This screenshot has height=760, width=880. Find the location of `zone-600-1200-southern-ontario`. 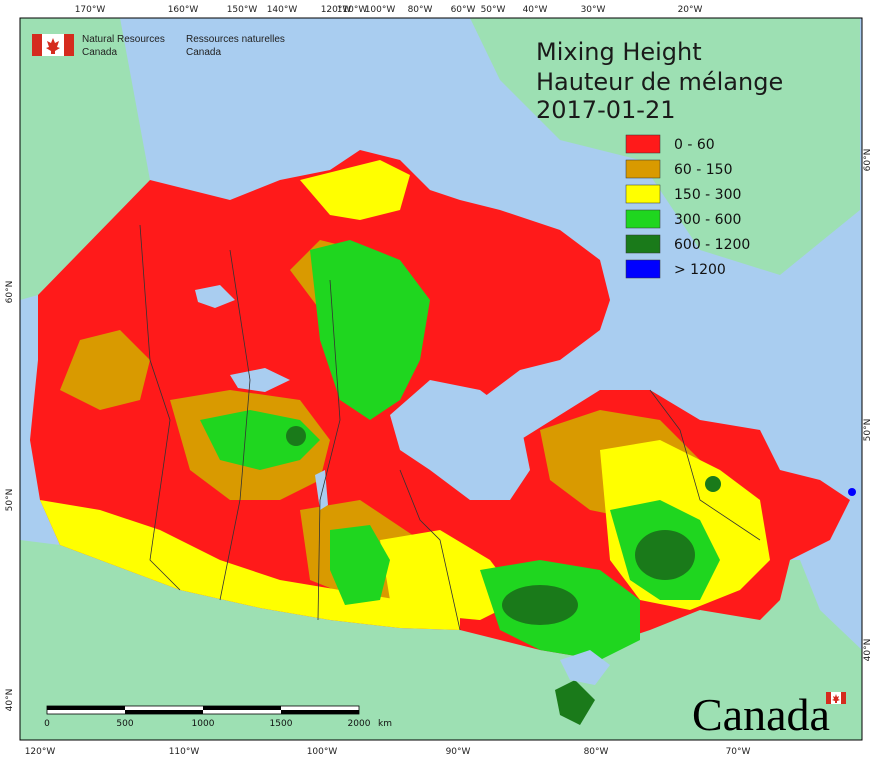

zone-600-1200-southern-ontario is located at coordinates (575, 702).